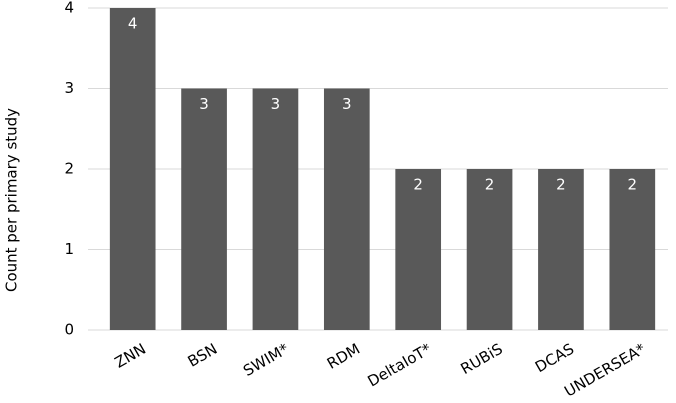 The width and height of the screenshot is (676, 403). I want to click on x-tick-label: RDM, so click(343, 356).